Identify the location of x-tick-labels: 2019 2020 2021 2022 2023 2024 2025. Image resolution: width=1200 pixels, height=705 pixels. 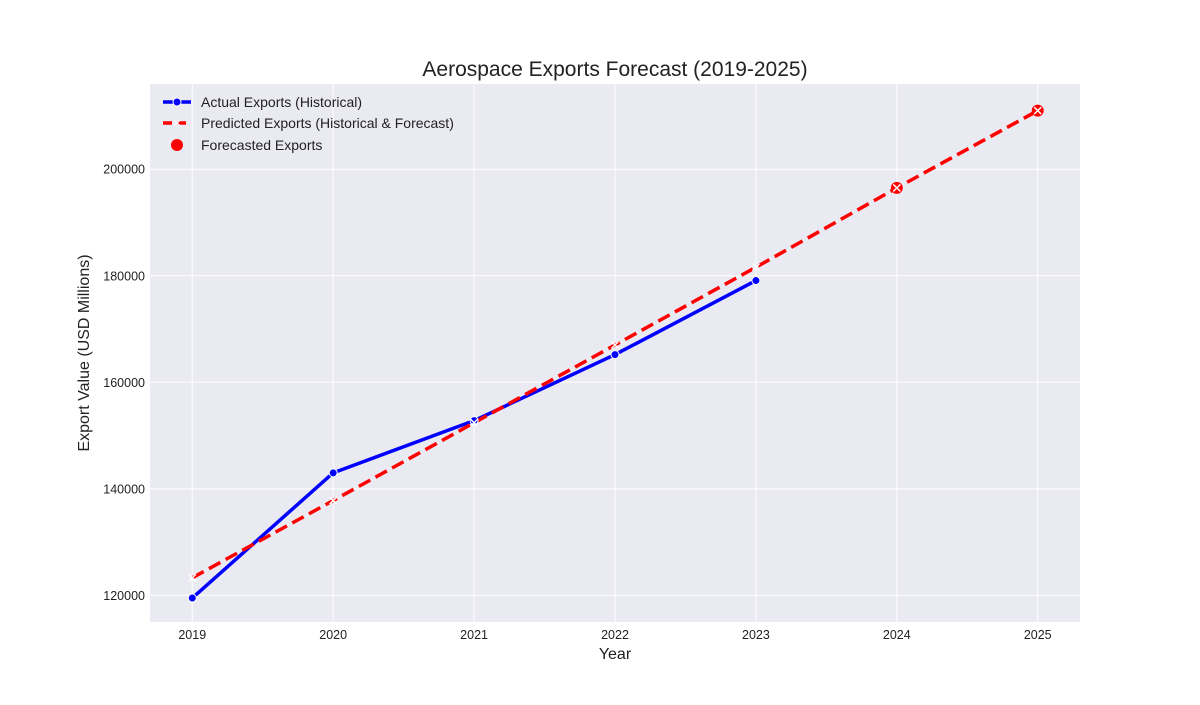
(614, 635).